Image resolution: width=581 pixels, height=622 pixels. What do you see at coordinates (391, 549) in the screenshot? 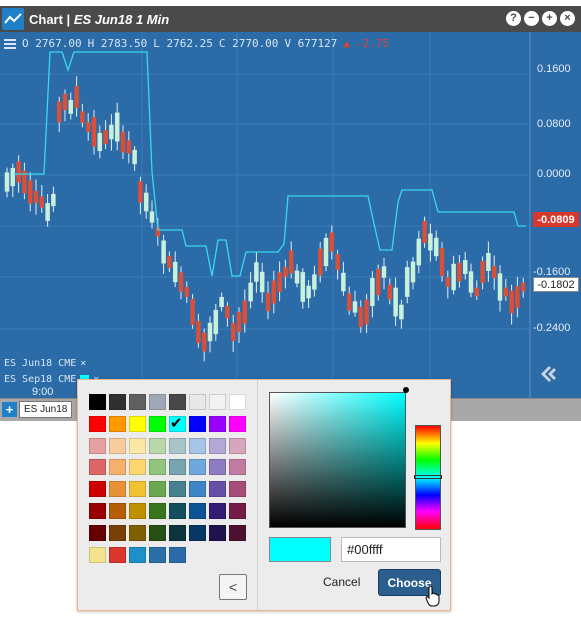
I see `hex-color-input: #00ffff` at bounding box center [391, 549].